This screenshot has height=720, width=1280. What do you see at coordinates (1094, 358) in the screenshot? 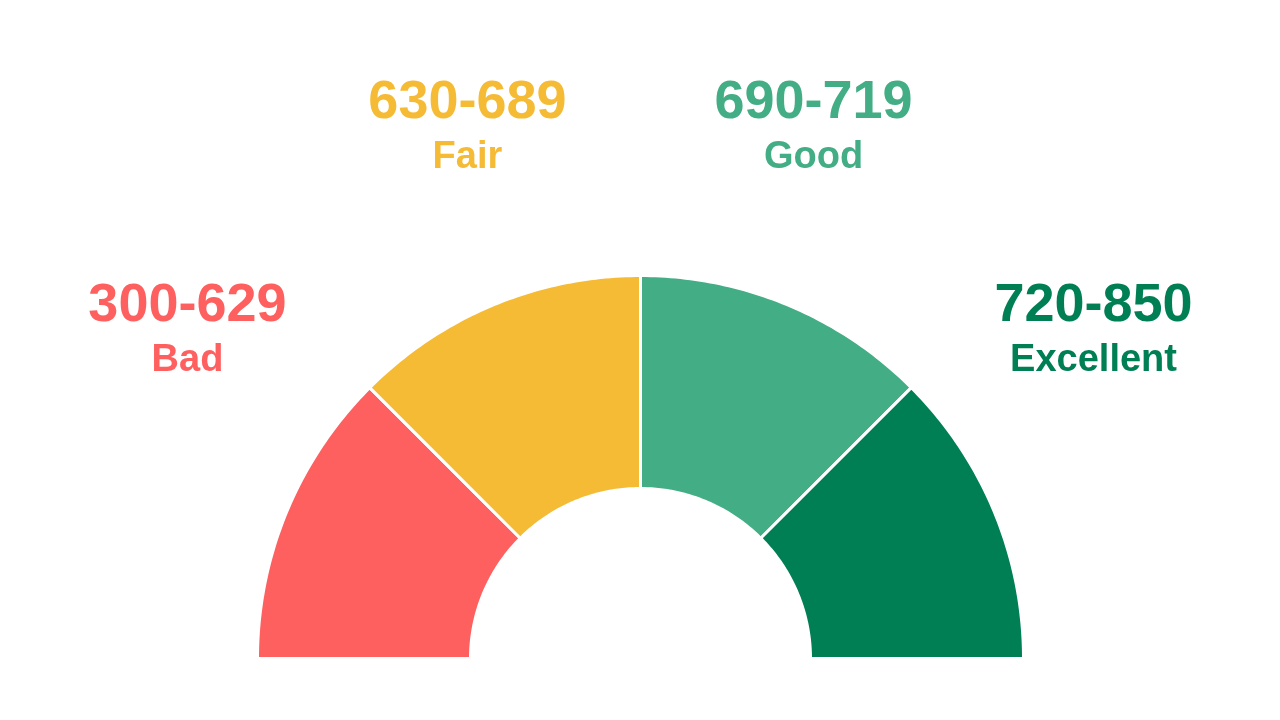
I see `slice-label: Excellent` at bounding box center [1094, 358].